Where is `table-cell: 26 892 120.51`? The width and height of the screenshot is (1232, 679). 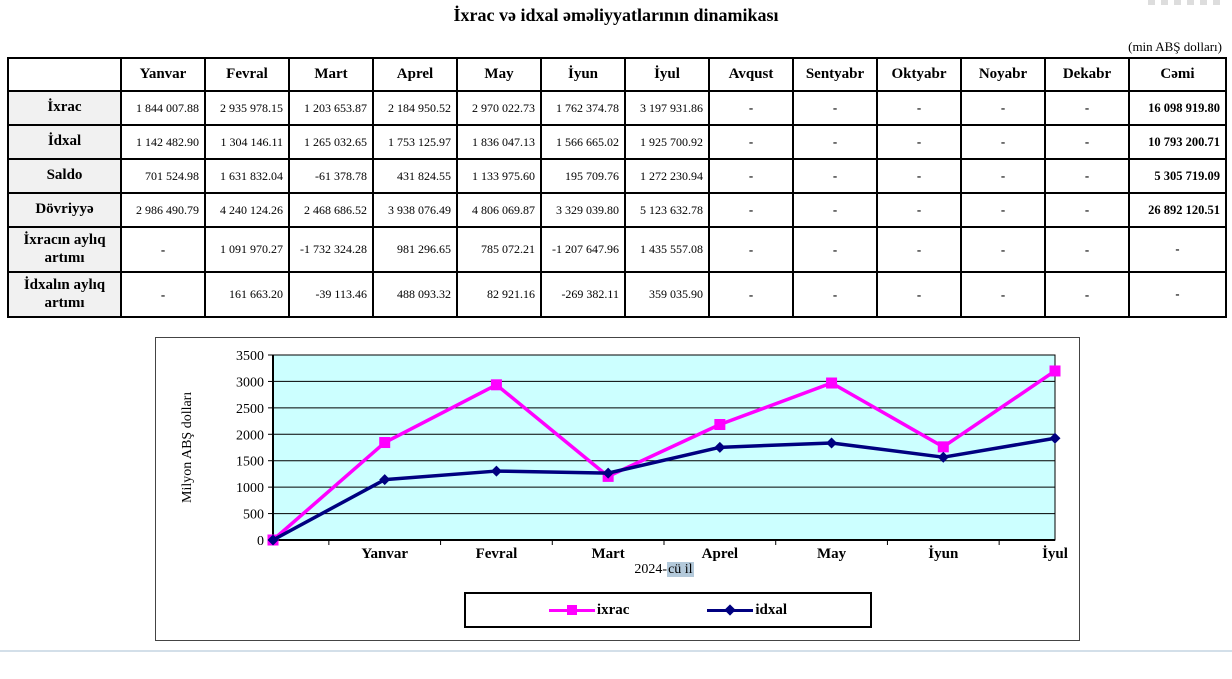 table-cell: 26 892 120.51 is located at coordinates (1177, 210).